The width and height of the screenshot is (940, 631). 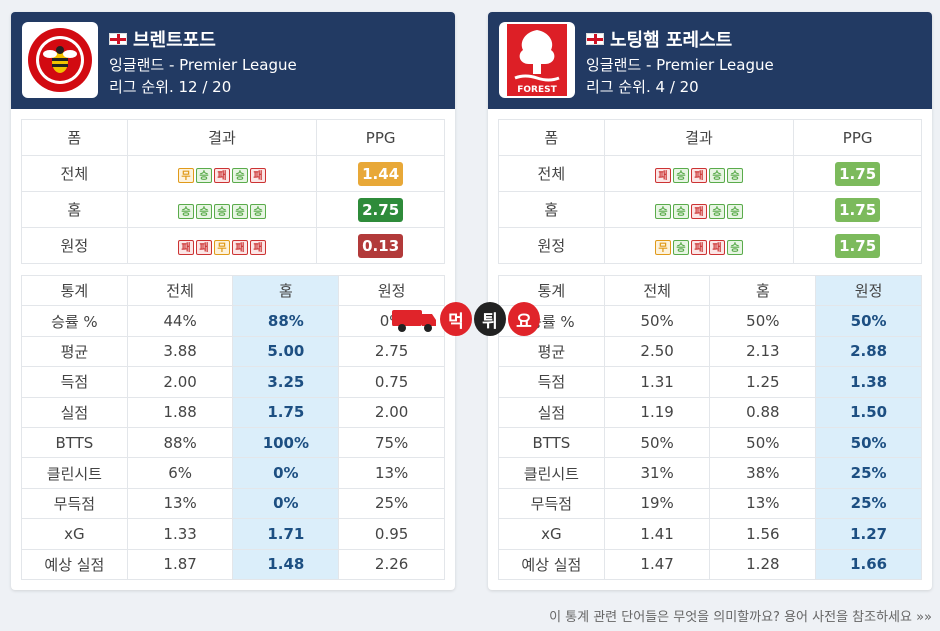 I want to click on team-name: 브렌트포드, so click(x=162, y=39).